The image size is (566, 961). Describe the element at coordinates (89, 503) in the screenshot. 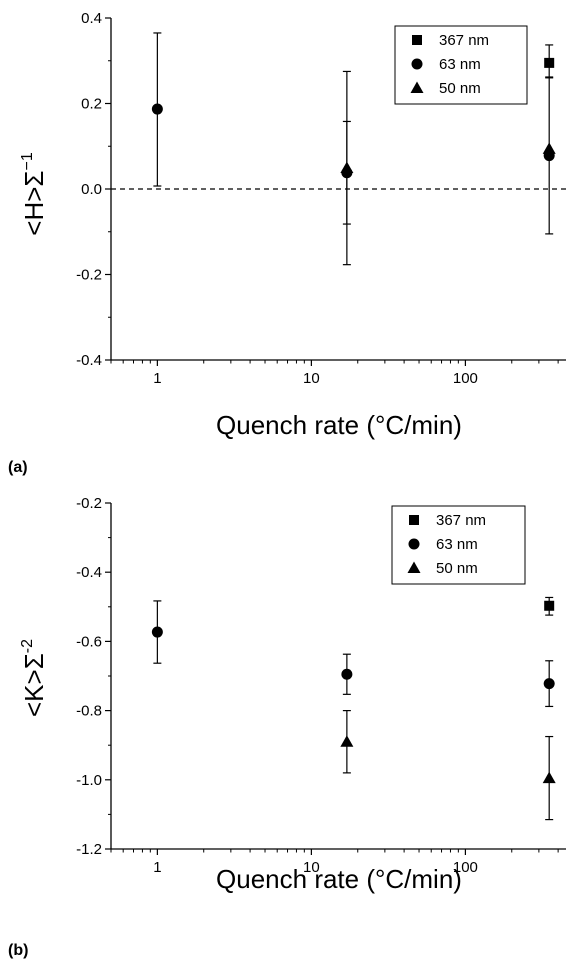

I see `panel-b-y-tick-label: -0.2` at that location.